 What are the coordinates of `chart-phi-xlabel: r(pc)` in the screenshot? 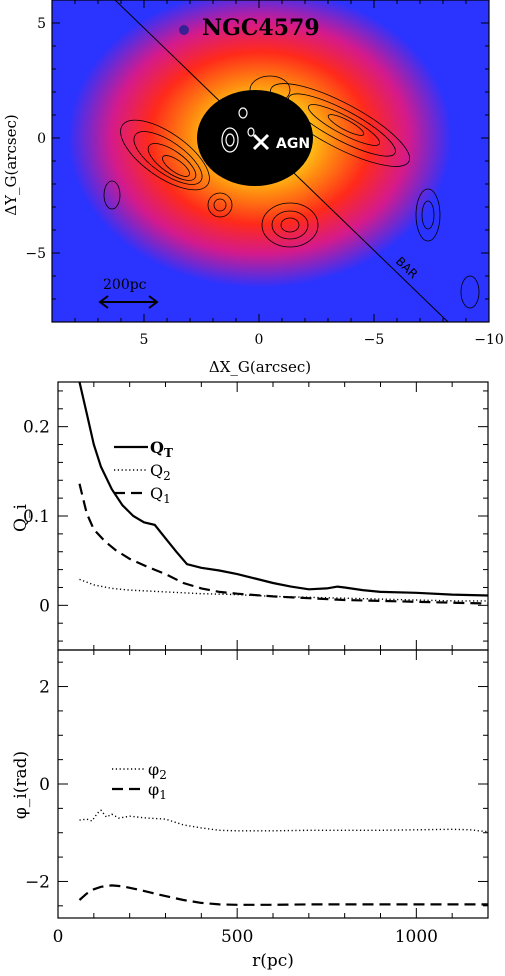 It's located at (273, 961).